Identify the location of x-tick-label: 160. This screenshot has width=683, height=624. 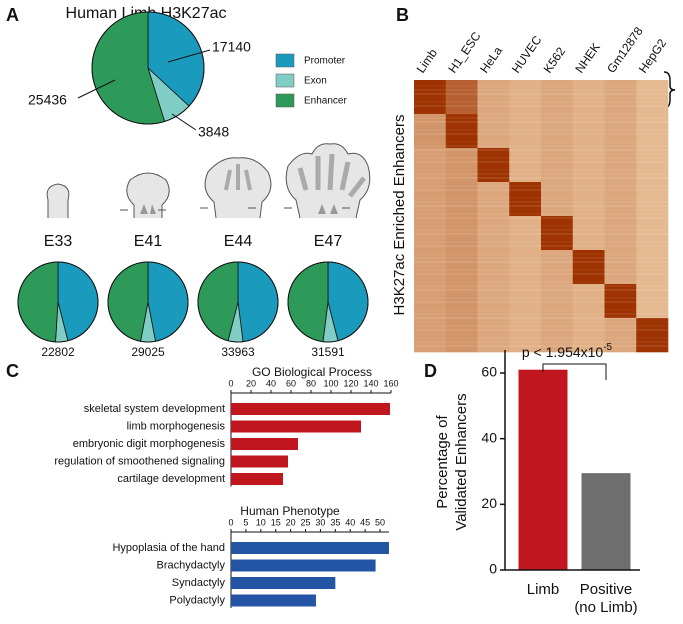
(390, 383).